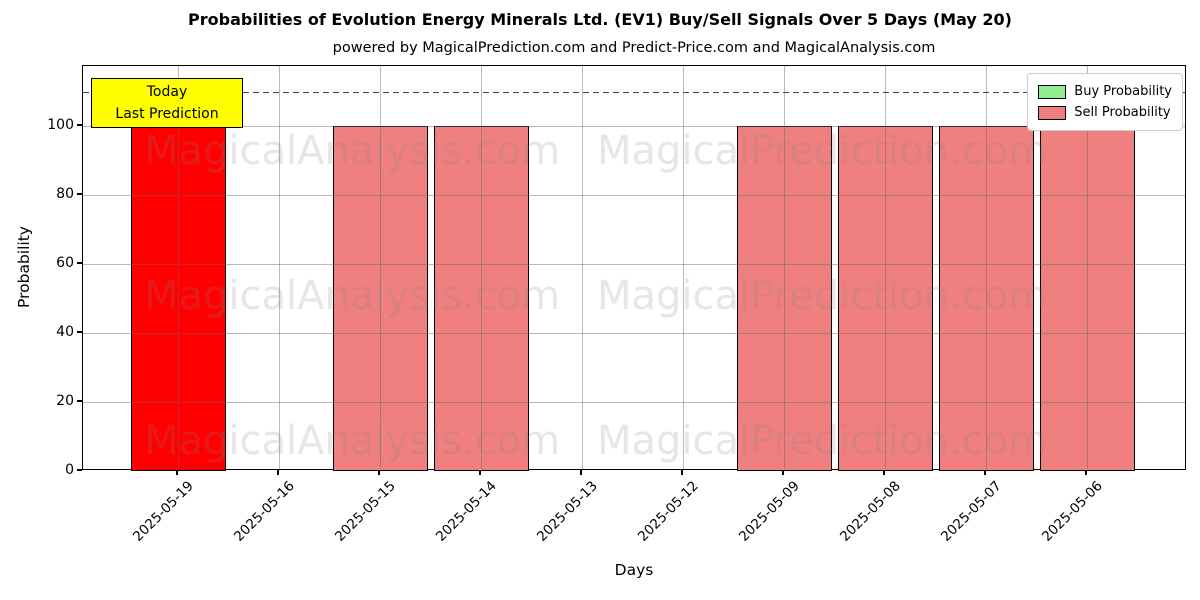 This screenshot has height=600, width=1200. I want to click on x-tick-label: 2025-05-06, so click(1072, 511).